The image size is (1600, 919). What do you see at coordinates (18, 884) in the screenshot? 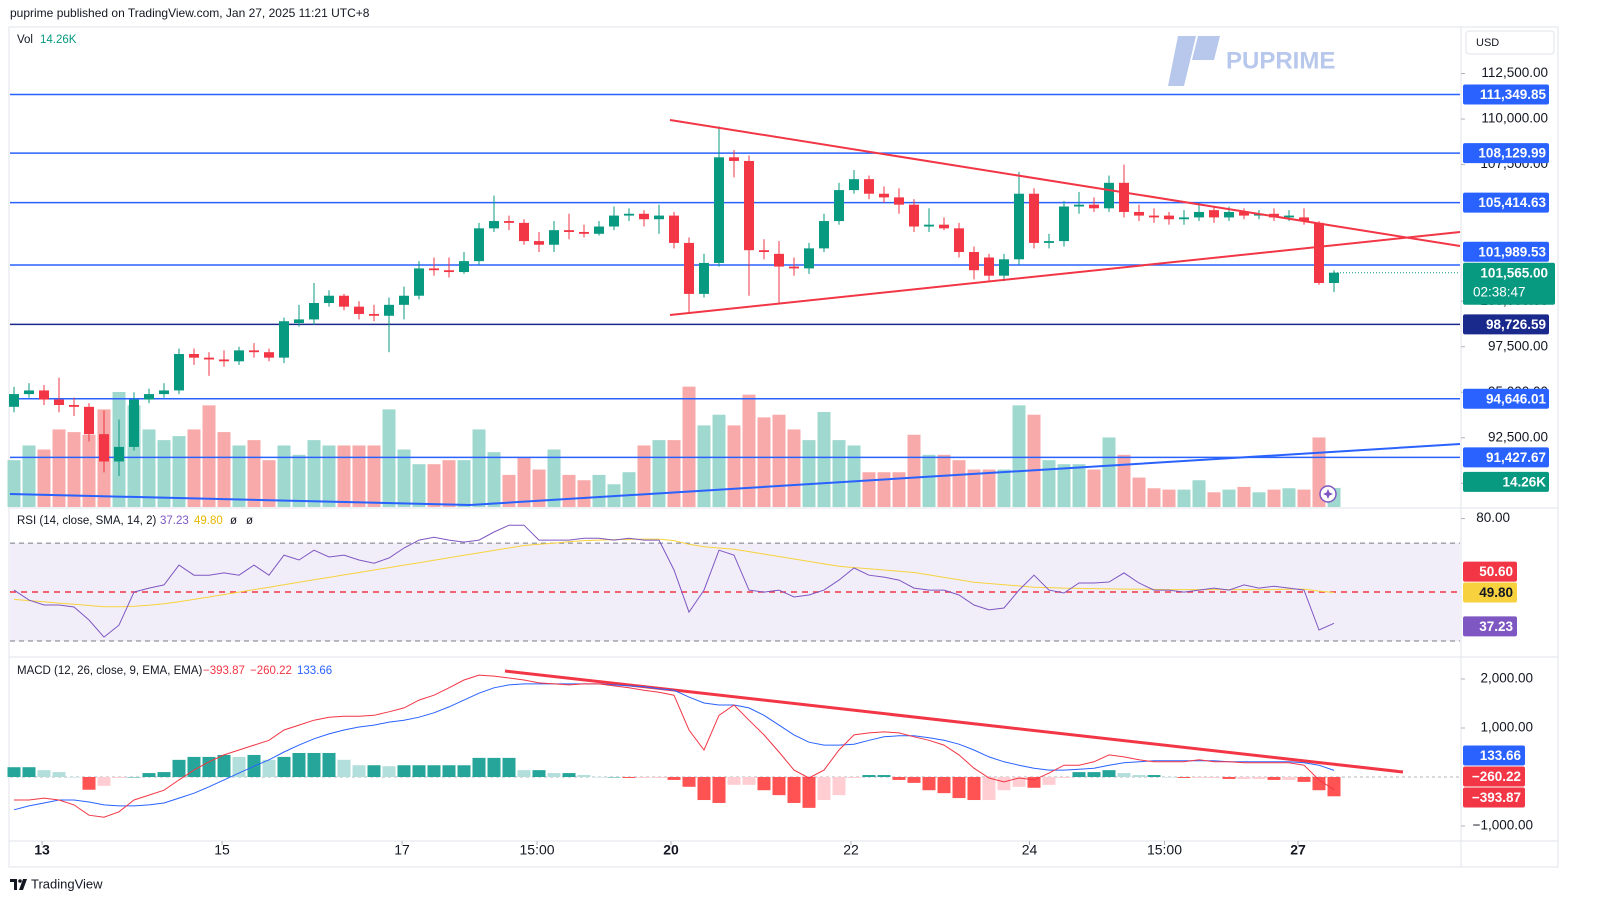
I see `footer-logo` at bounding box center [18, 884].